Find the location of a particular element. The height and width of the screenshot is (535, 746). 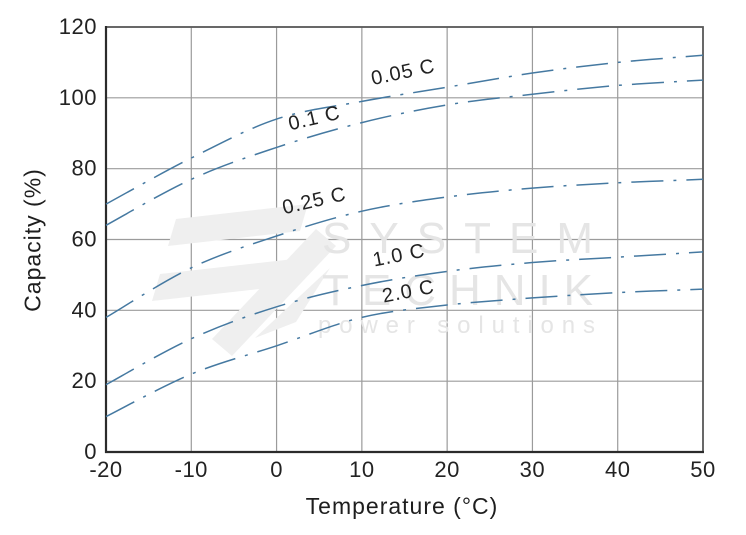

curve-label-0: 0.05 C is located at coordinates (403, 72).